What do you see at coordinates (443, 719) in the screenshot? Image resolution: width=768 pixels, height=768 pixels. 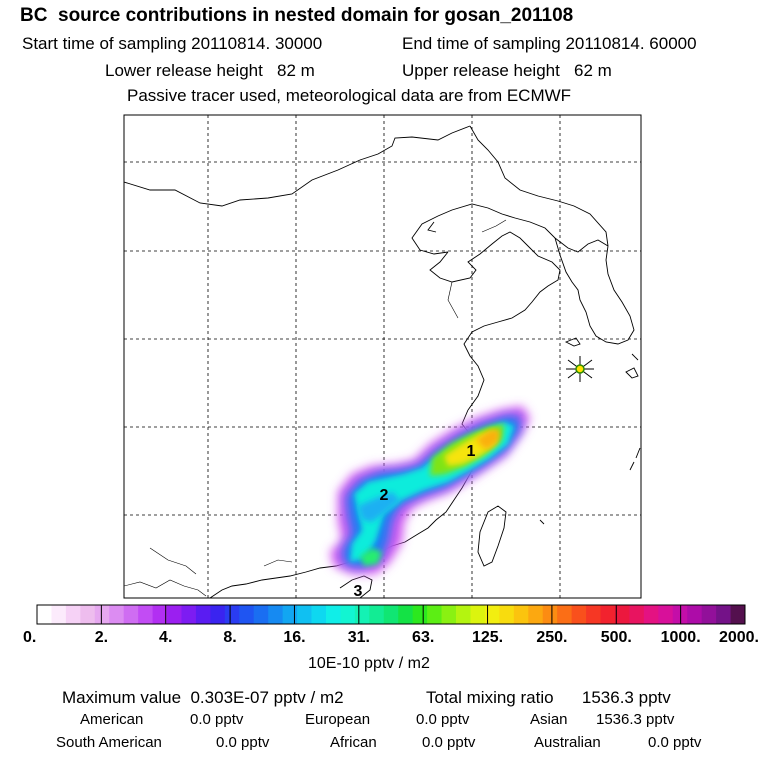 I see `european-value: 0.0 pptv` at bounding box center [443, 719].